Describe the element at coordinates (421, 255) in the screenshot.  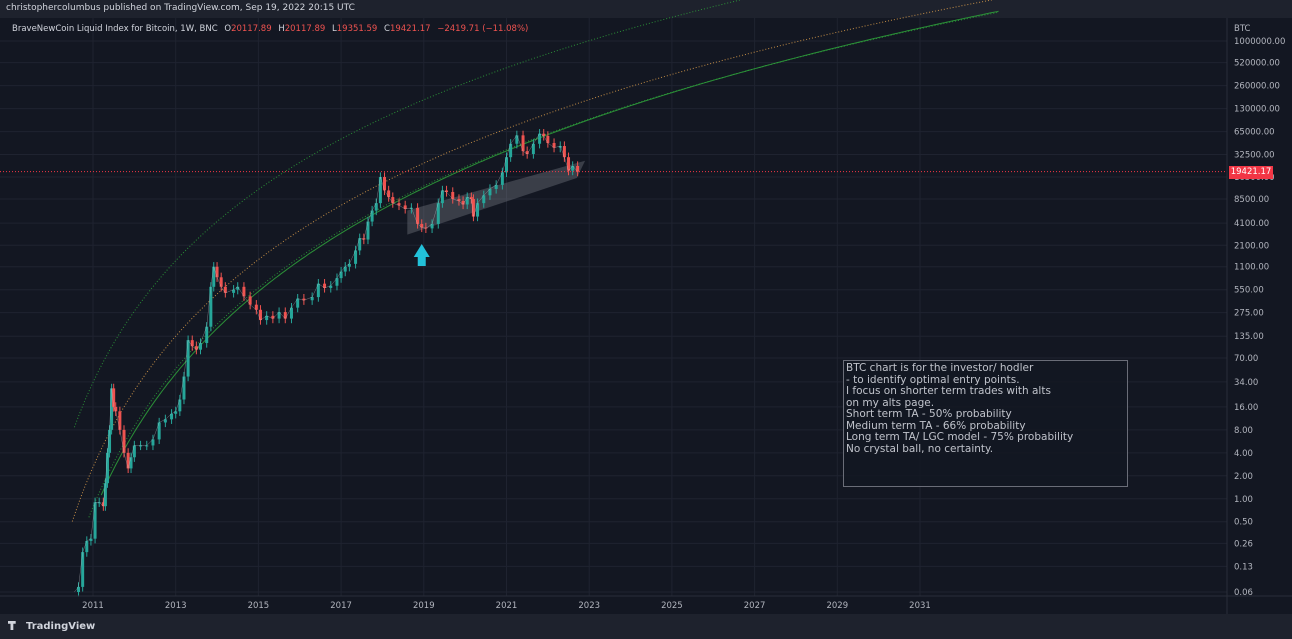
I see `arrow-up-icon` at that location.